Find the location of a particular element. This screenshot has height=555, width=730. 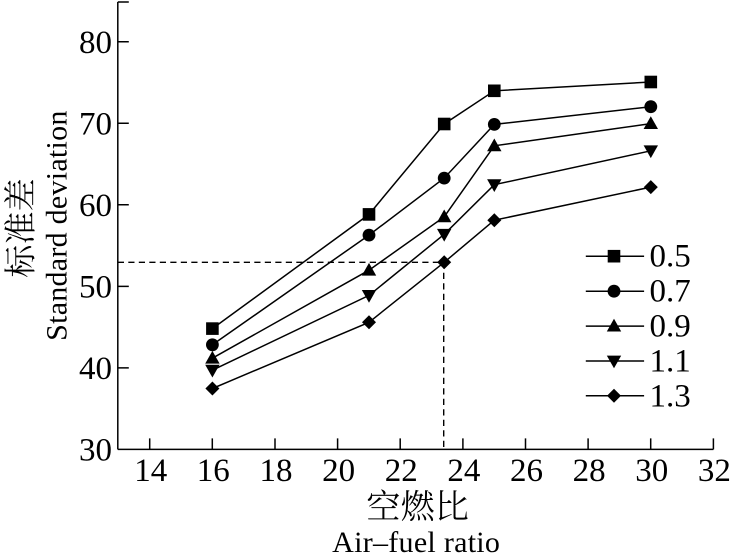

svg-text: 60 is located at coordinates (95, 206).